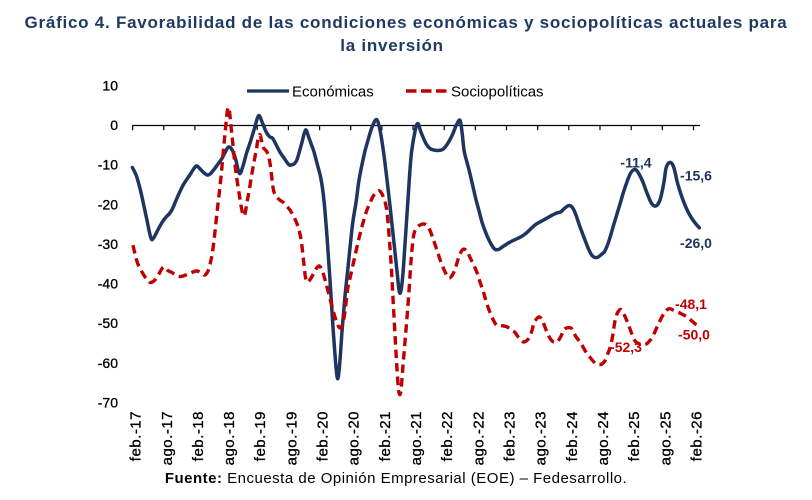  What do you see at coordinates (478, 438) in the screenshot?
I see `svg-text: ago.-22` at bounding box center [478, 438].